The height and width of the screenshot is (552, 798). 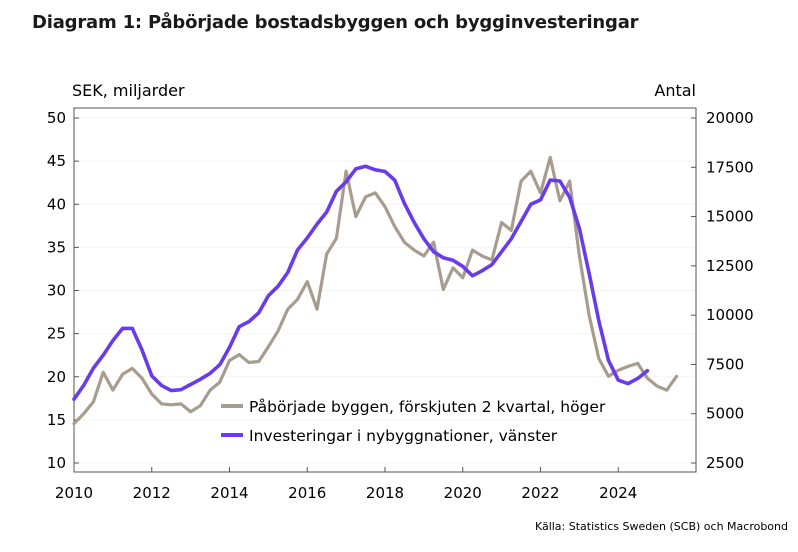 I want to click on x-tick-label: 2010, so click(x=74, y=493).